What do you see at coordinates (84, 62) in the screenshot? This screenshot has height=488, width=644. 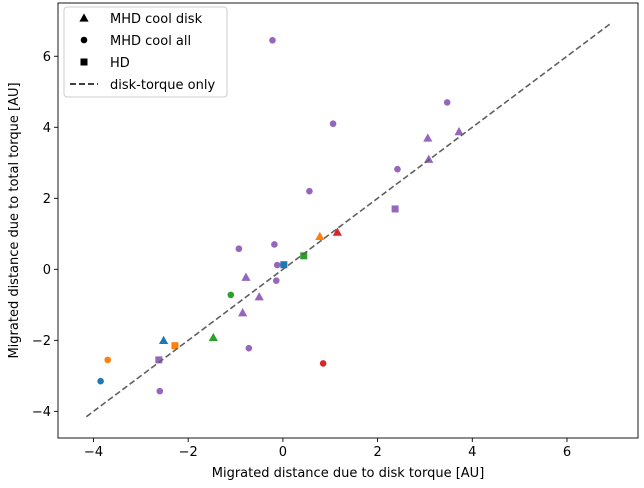 I see `legend-square-icon` at bounding box center [84, 62].